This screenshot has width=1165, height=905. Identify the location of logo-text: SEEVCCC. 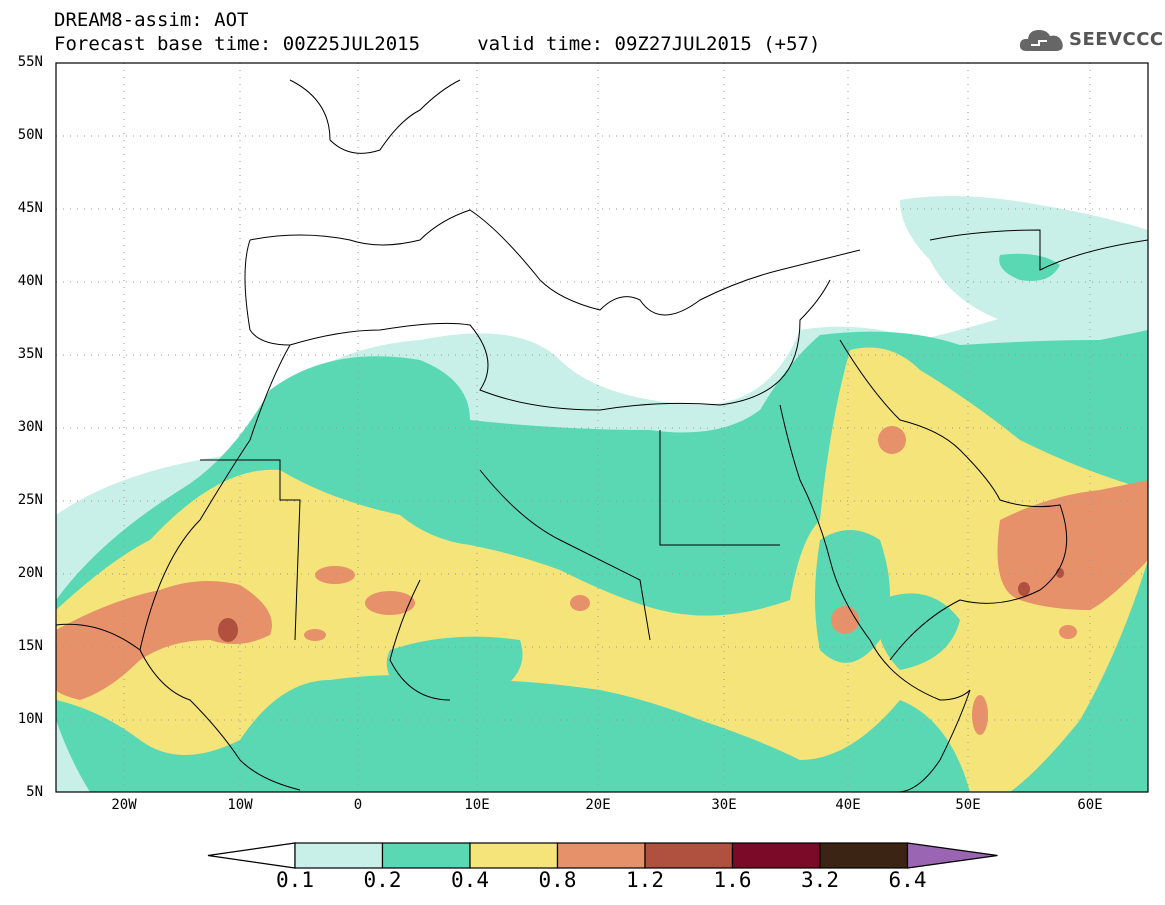
(1116, 39).